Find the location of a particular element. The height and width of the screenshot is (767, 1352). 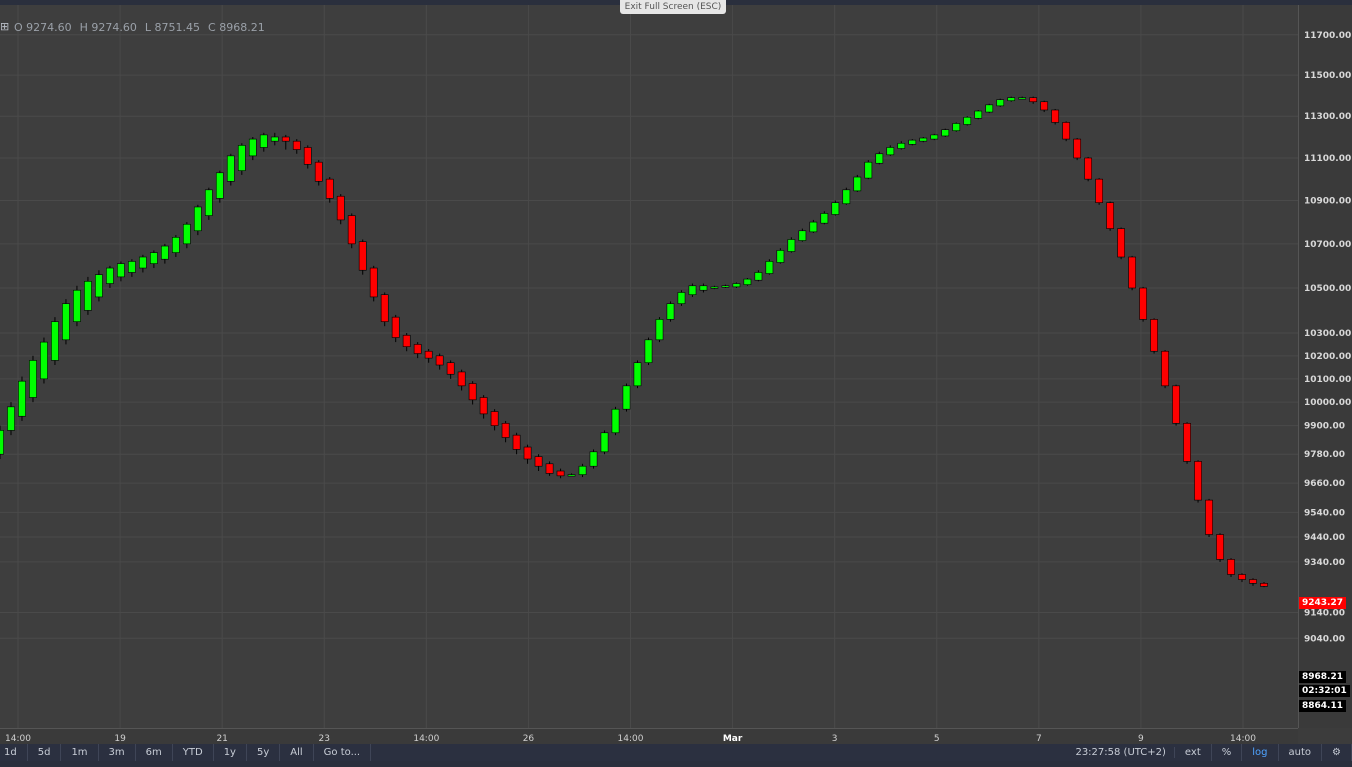

range-all-button: All is located at coordinates (297, 752).